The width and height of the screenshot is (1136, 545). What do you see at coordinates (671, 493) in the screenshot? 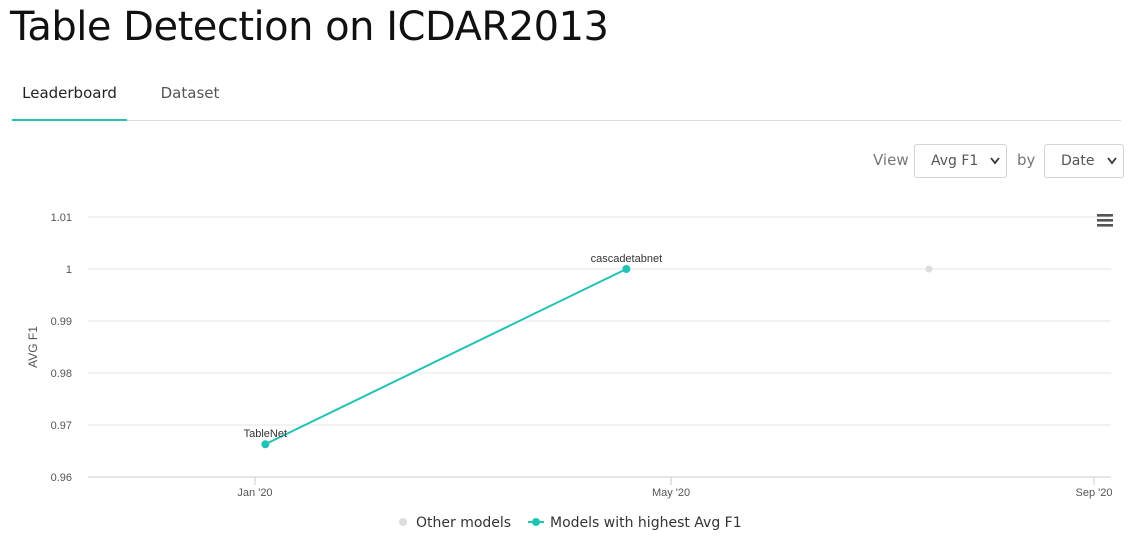
I see `x-tick-label: May '20` at bounding box center [671, 493].